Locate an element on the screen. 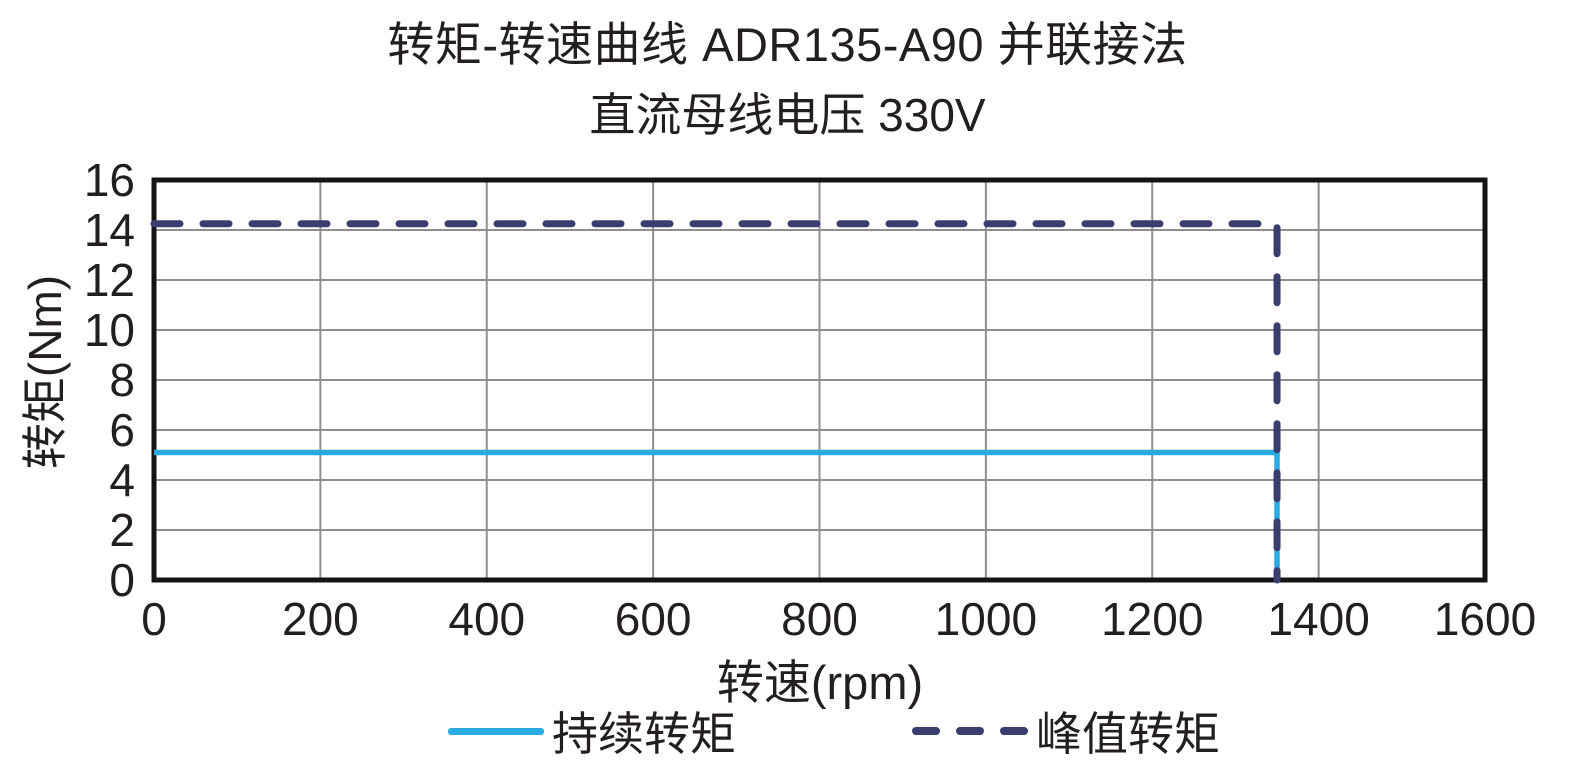 This screenshot has height=774, width=1575. svg-text: 14 is located at coordinates (109, 230).